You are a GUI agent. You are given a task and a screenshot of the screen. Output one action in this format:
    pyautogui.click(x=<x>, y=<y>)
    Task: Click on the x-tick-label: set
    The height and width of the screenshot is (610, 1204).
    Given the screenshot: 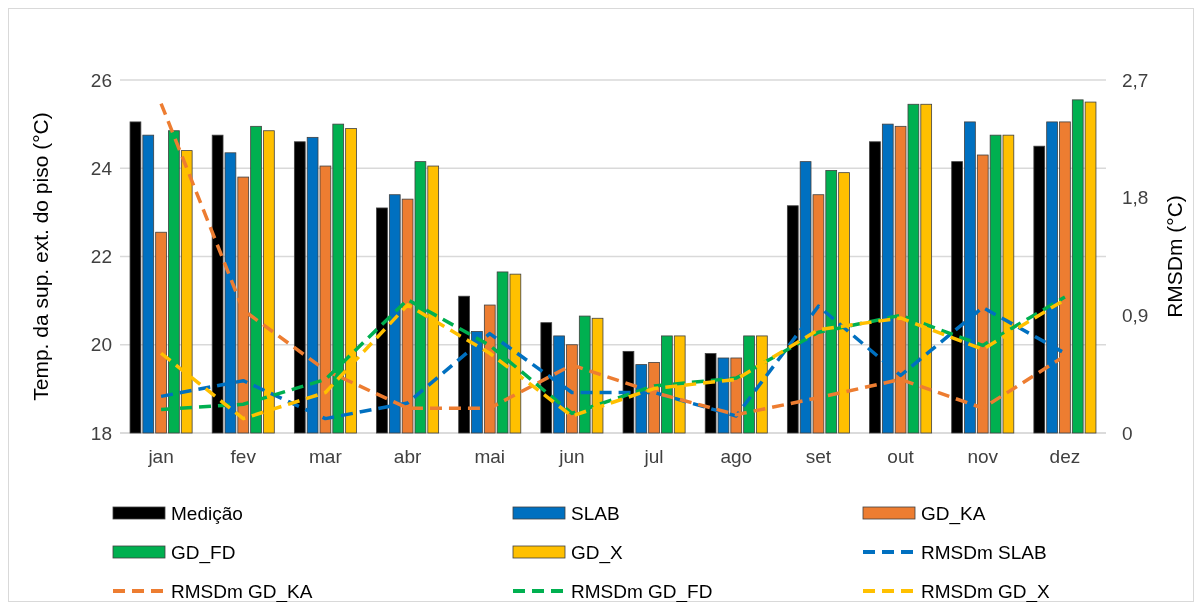 What is the action you would take?
    pyautogui.click(x=818, y=456)
    